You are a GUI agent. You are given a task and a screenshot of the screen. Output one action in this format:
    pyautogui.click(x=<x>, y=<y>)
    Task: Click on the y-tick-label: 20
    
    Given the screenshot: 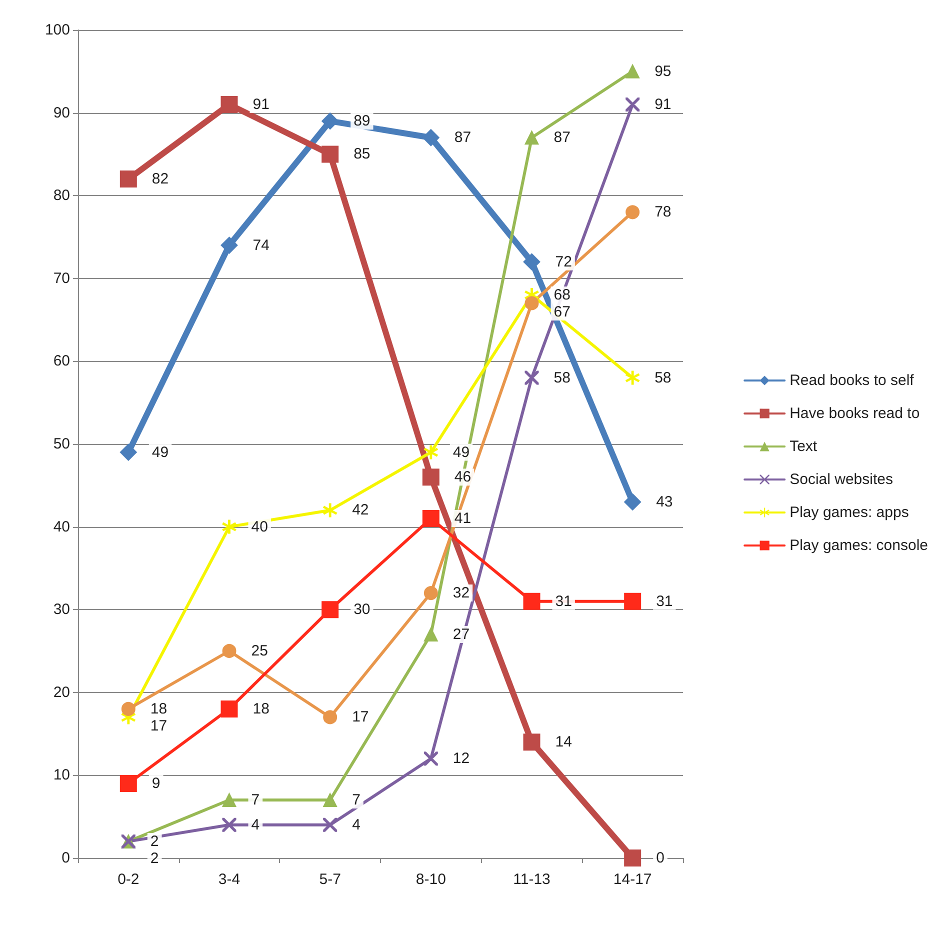 What is the action you would take?
    pyautogui.click(x=61, y=692)
    